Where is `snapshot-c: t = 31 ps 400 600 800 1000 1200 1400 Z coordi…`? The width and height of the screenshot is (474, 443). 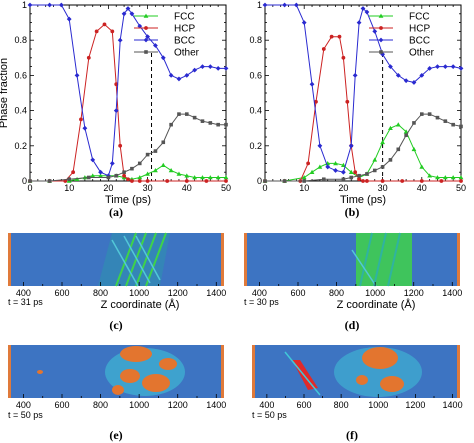
snapshot-c: t = 31 ps 400 600 800 1000 1200 1400 Z coordi… is located at coordinates (117, 282).